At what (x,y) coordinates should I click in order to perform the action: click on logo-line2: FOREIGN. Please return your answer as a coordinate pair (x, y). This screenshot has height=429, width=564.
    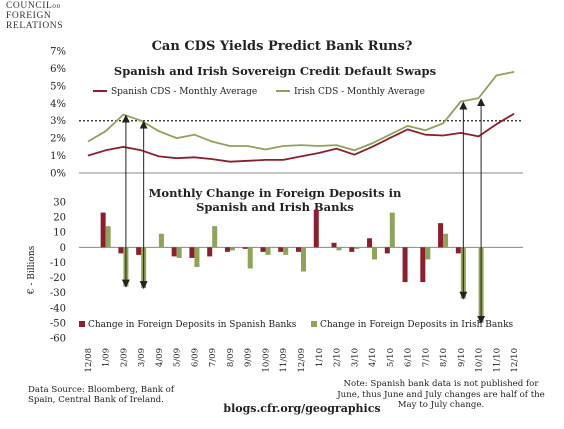
    Looking at the image, I should click on (29, 16).